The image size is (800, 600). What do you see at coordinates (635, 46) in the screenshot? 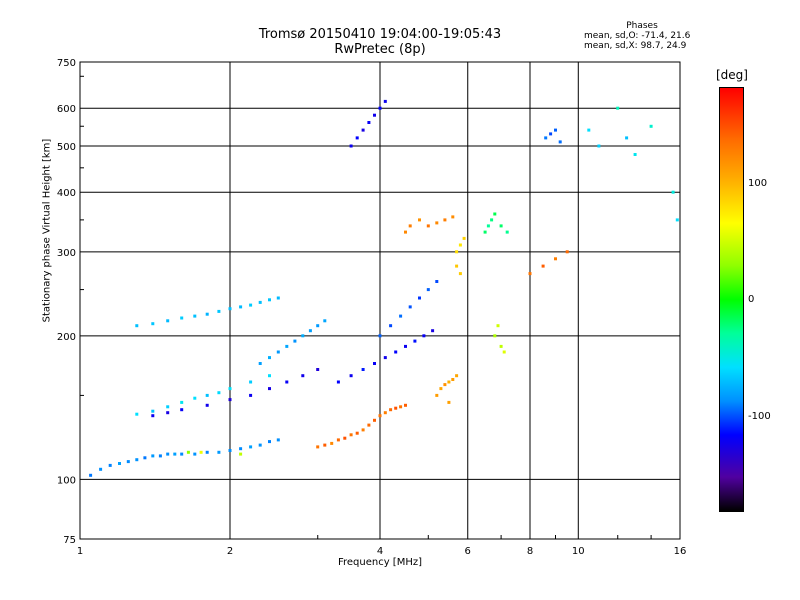
I see `legend-line-x: mean, sd,X: 98.7, 24.9` at bounding box center [635, 46].